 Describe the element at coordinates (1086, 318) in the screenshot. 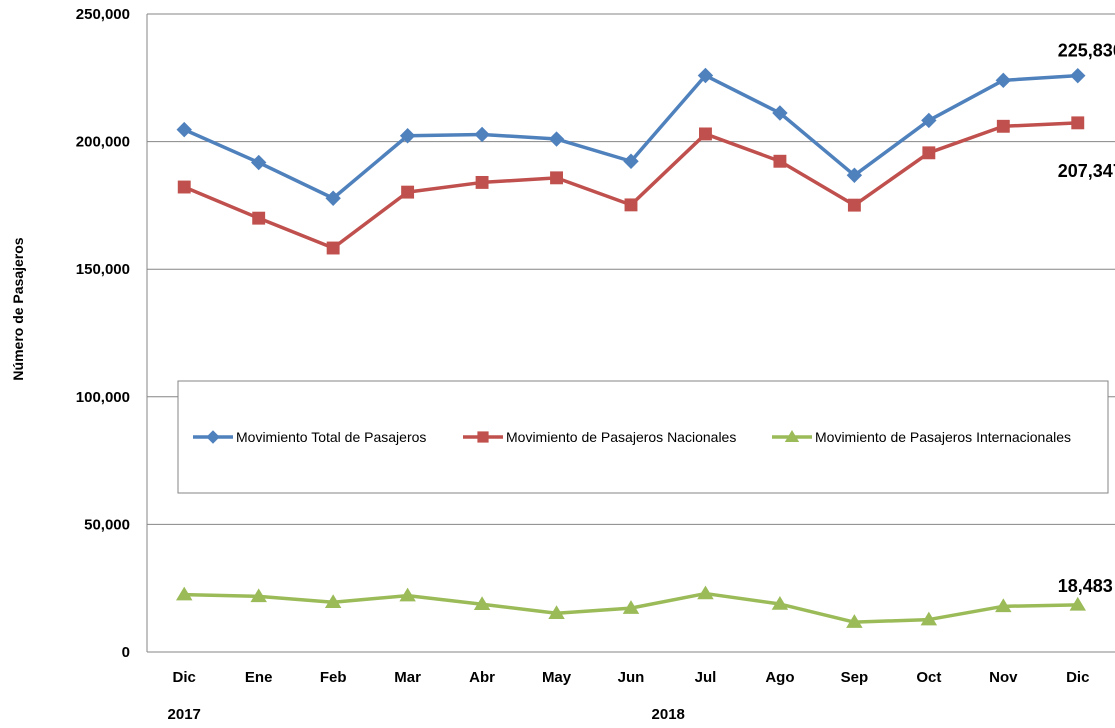

I see `data-labels: 225,830 207,347 18,483` at that location.